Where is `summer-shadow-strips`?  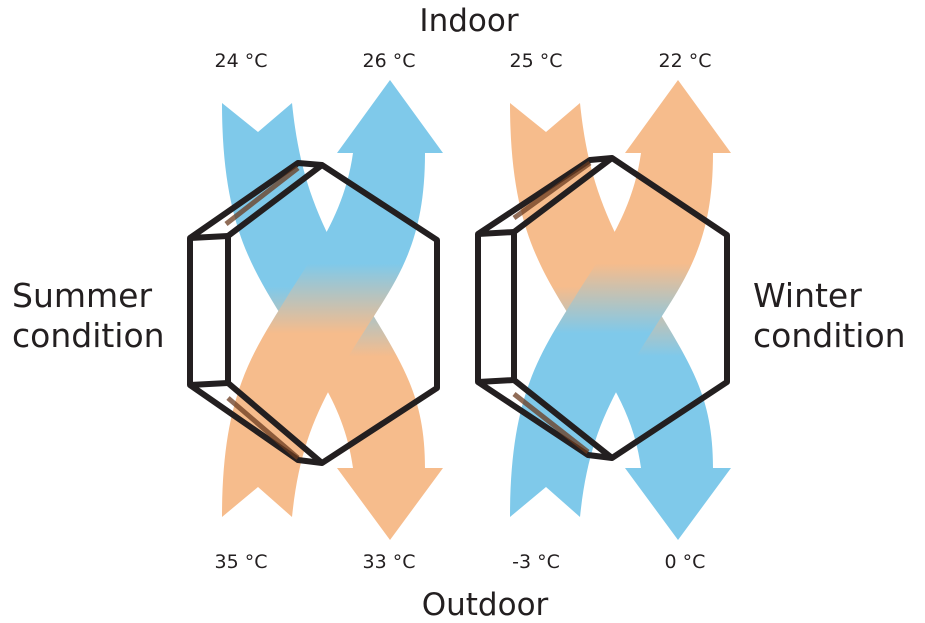 summer-shadow-strips is located at coordinates (262, 313).